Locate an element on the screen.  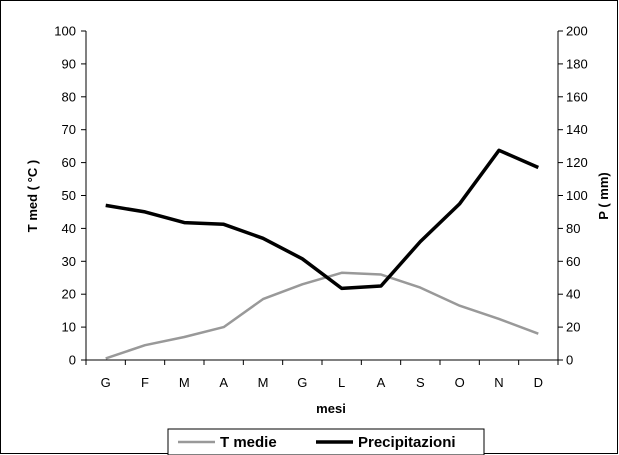
y-right-tick-label: 60 is located at coordinates (573, 261).